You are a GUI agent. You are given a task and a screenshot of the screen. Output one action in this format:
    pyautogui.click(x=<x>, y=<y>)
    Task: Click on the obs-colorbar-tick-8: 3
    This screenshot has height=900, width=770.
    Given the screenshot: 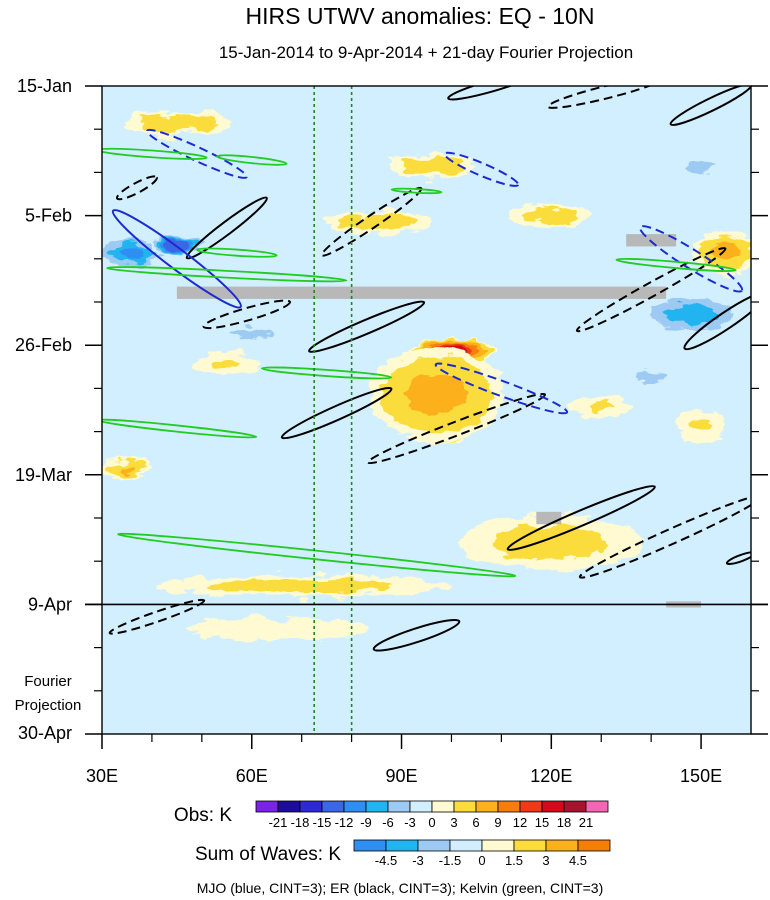 What is the action you would take?
    pyautogui.click(x=453, y=822)
    